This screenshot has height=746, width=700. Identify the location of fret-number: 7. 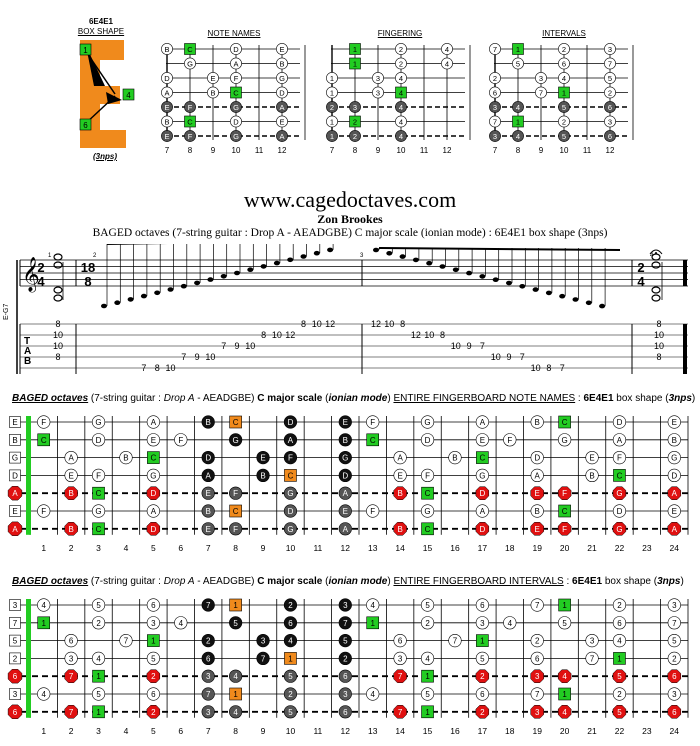
(208, 548).